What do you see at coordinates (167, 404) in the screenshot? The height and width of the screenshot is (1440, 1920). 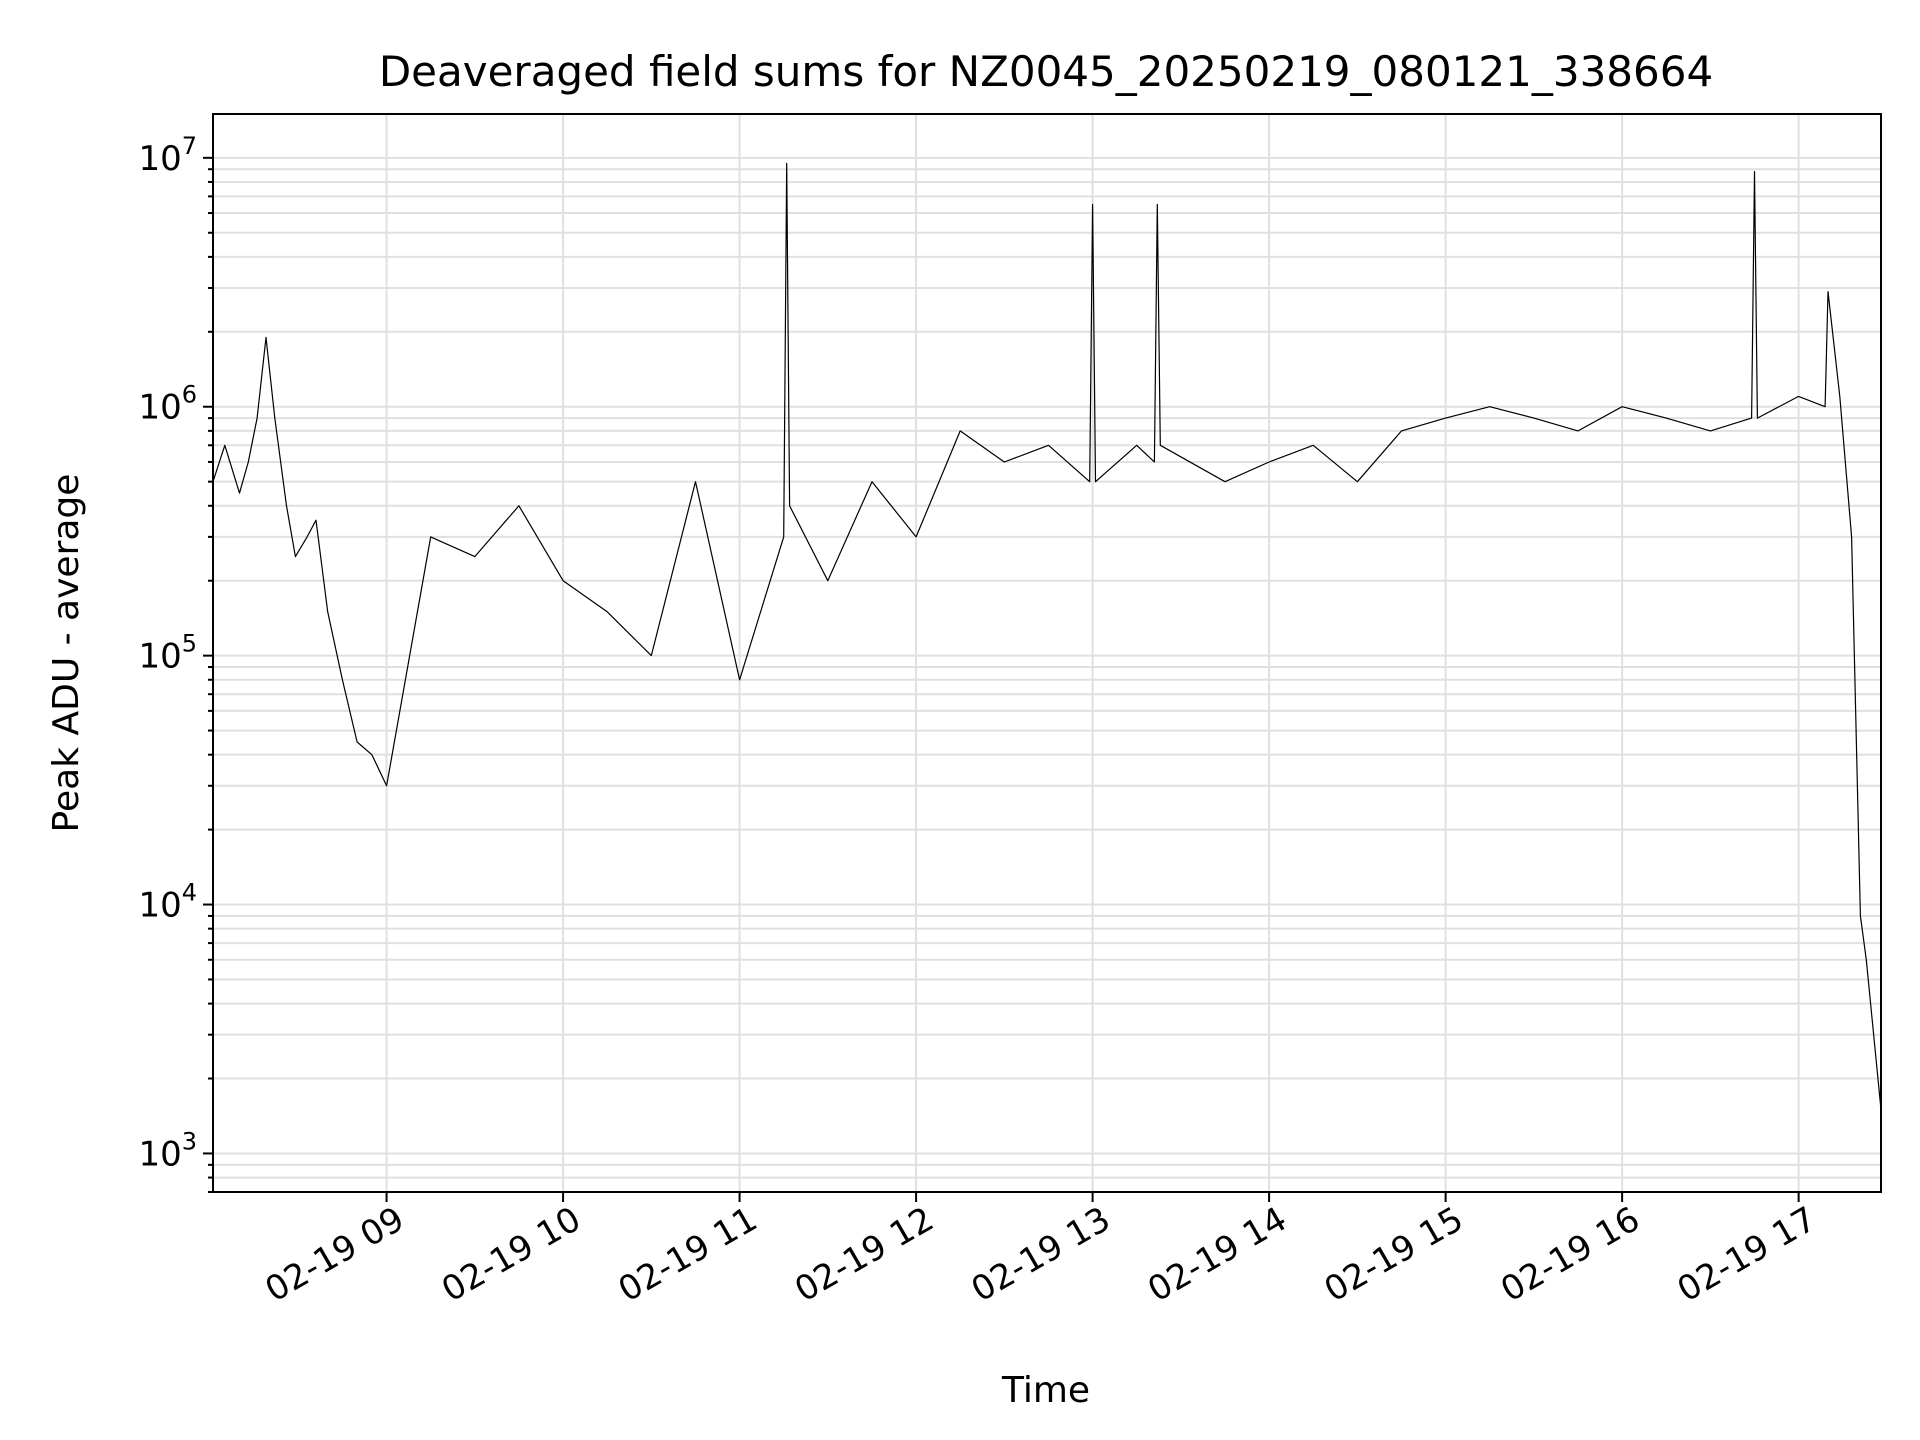 I see `y-tick-label: 10⁶` at bounding box center [167, 404].